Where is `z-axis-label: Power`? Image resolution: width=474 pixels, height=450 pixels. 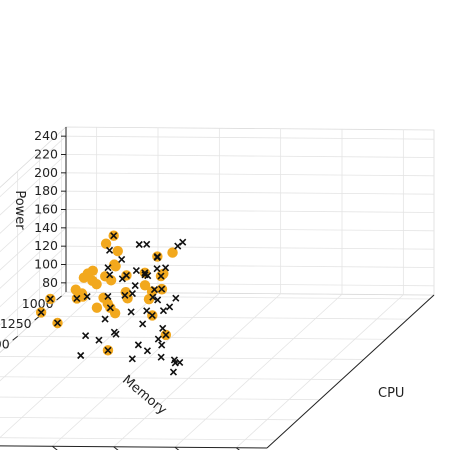 z-axis-label: Power is located at coordinates (19, 210).